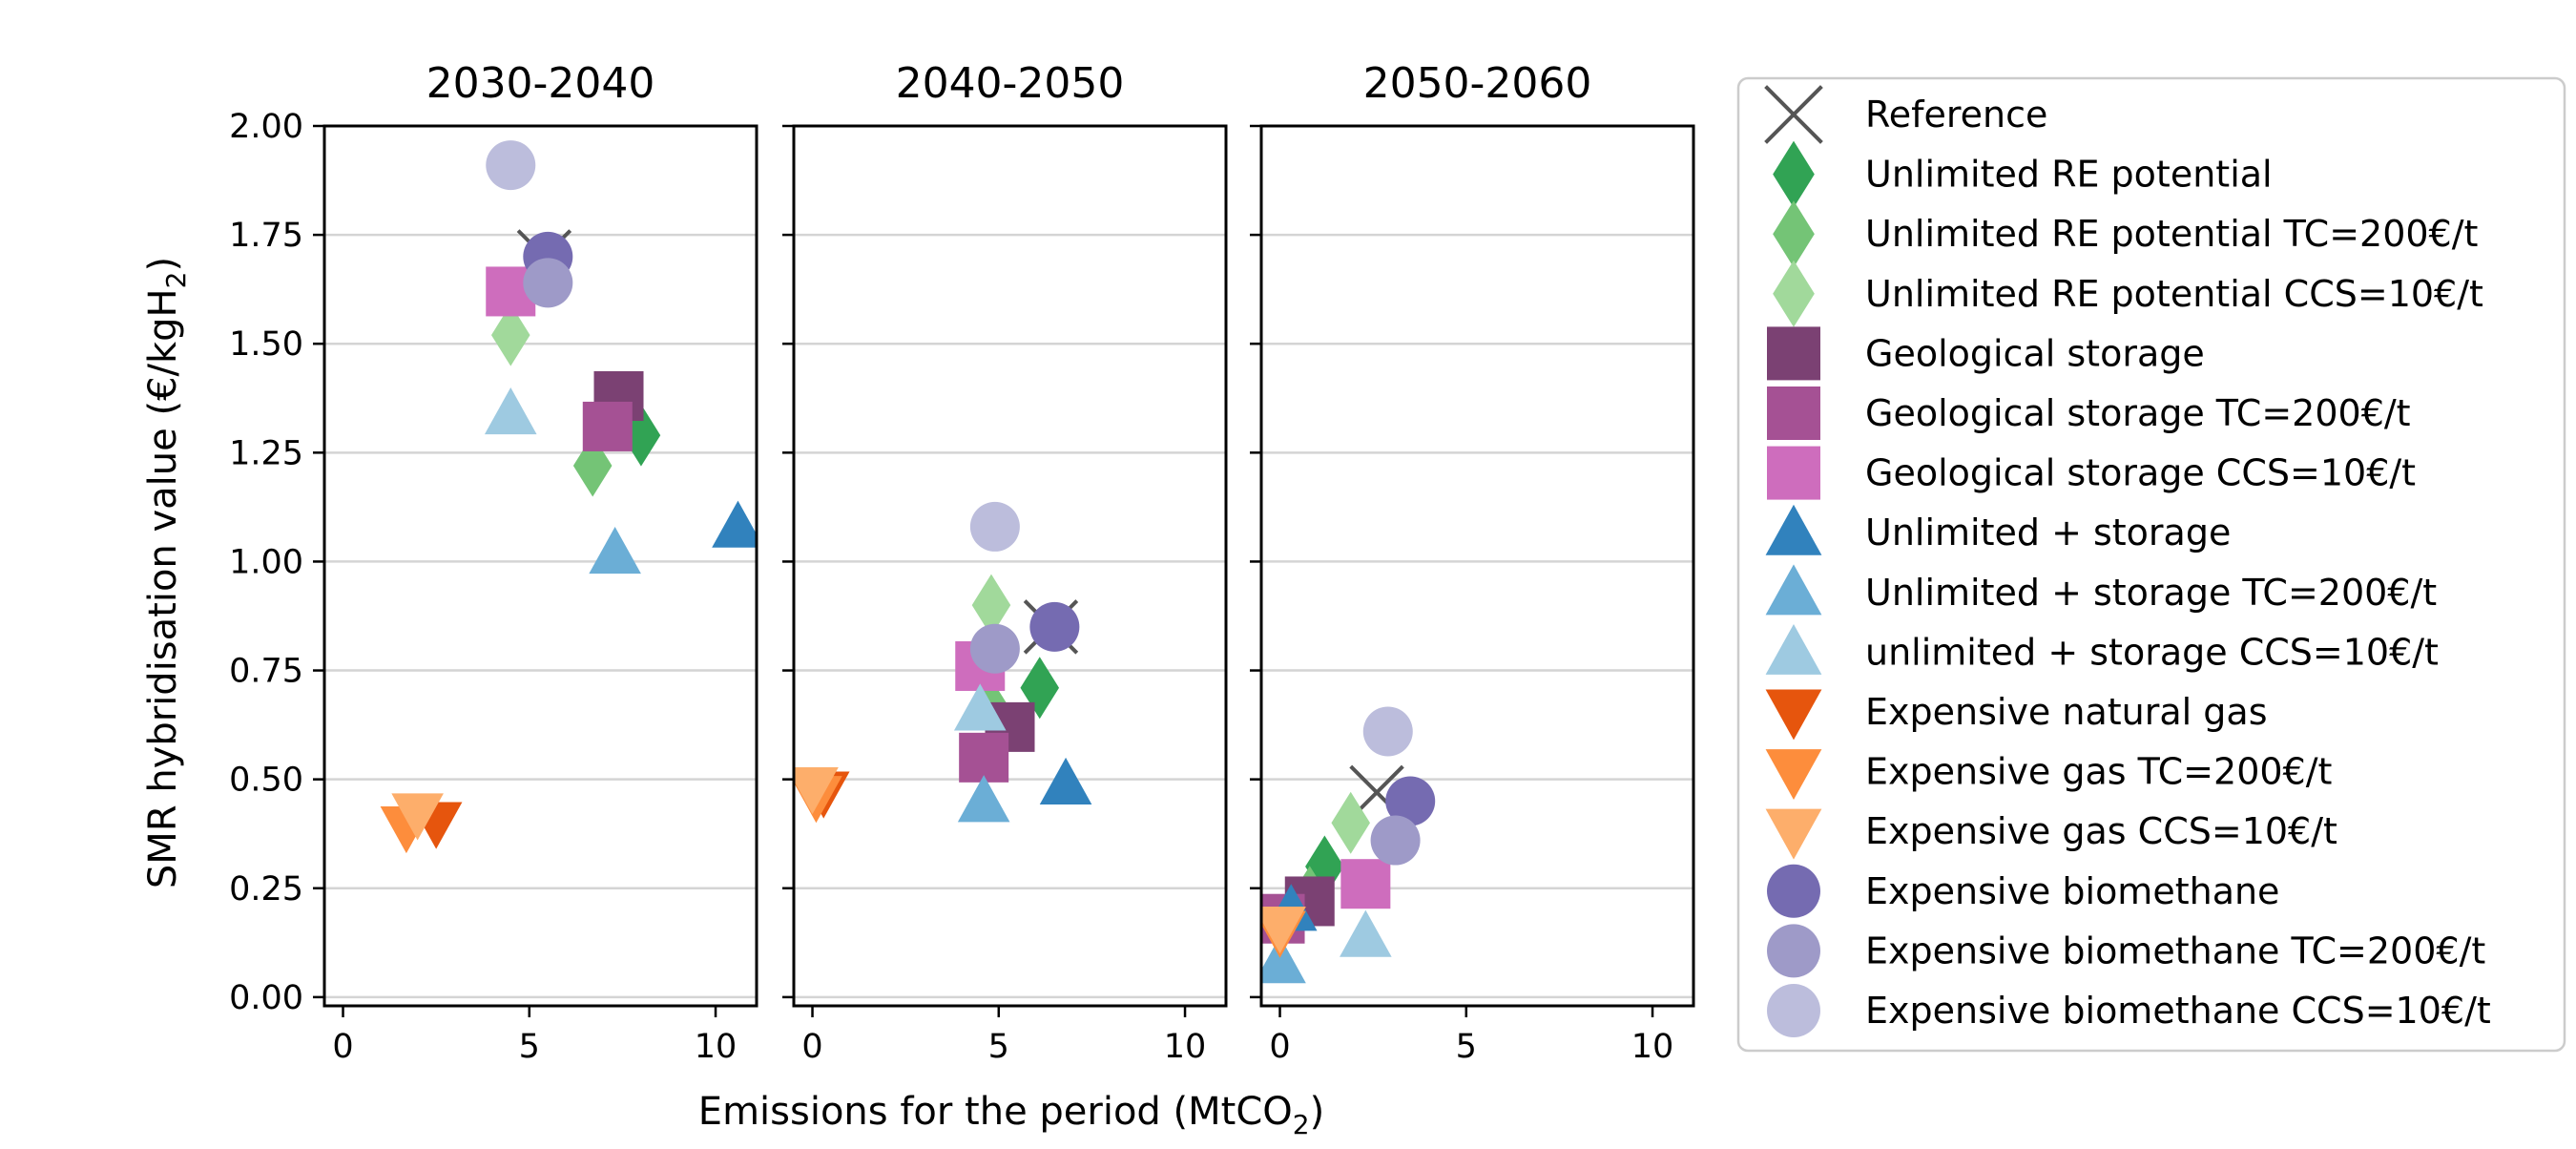  Describe the element at coordinates (266, 344) in the screenshot. I see `y-tick-label: 1.50` at that location.